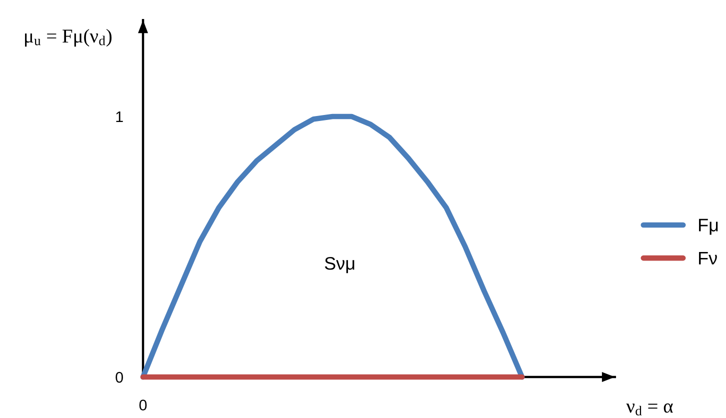  Describe the element at coordinates (649, 409) in the screenshot. I see `x-axis-title: ν$_{d}$ = α` at that location.